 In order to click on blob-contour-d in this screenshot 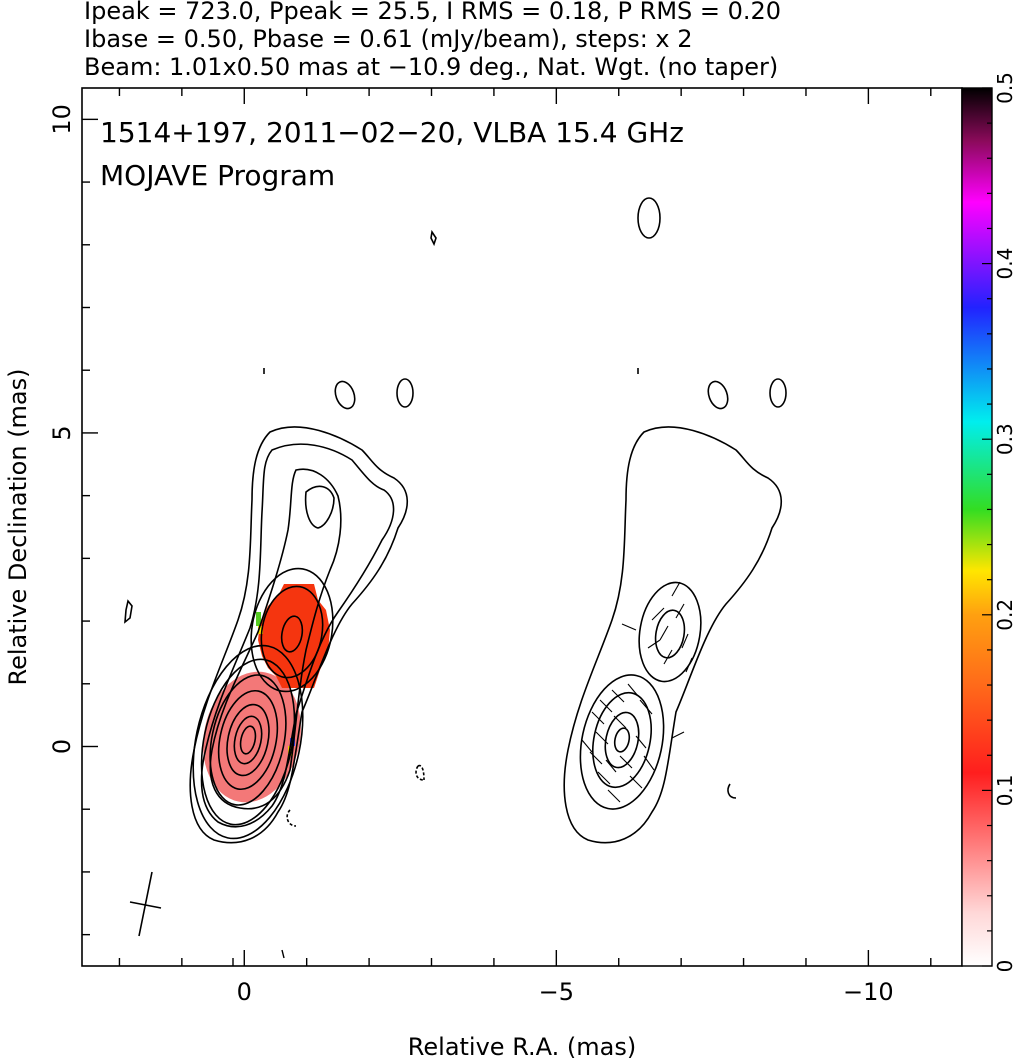, I will do `click(433, 238)`.